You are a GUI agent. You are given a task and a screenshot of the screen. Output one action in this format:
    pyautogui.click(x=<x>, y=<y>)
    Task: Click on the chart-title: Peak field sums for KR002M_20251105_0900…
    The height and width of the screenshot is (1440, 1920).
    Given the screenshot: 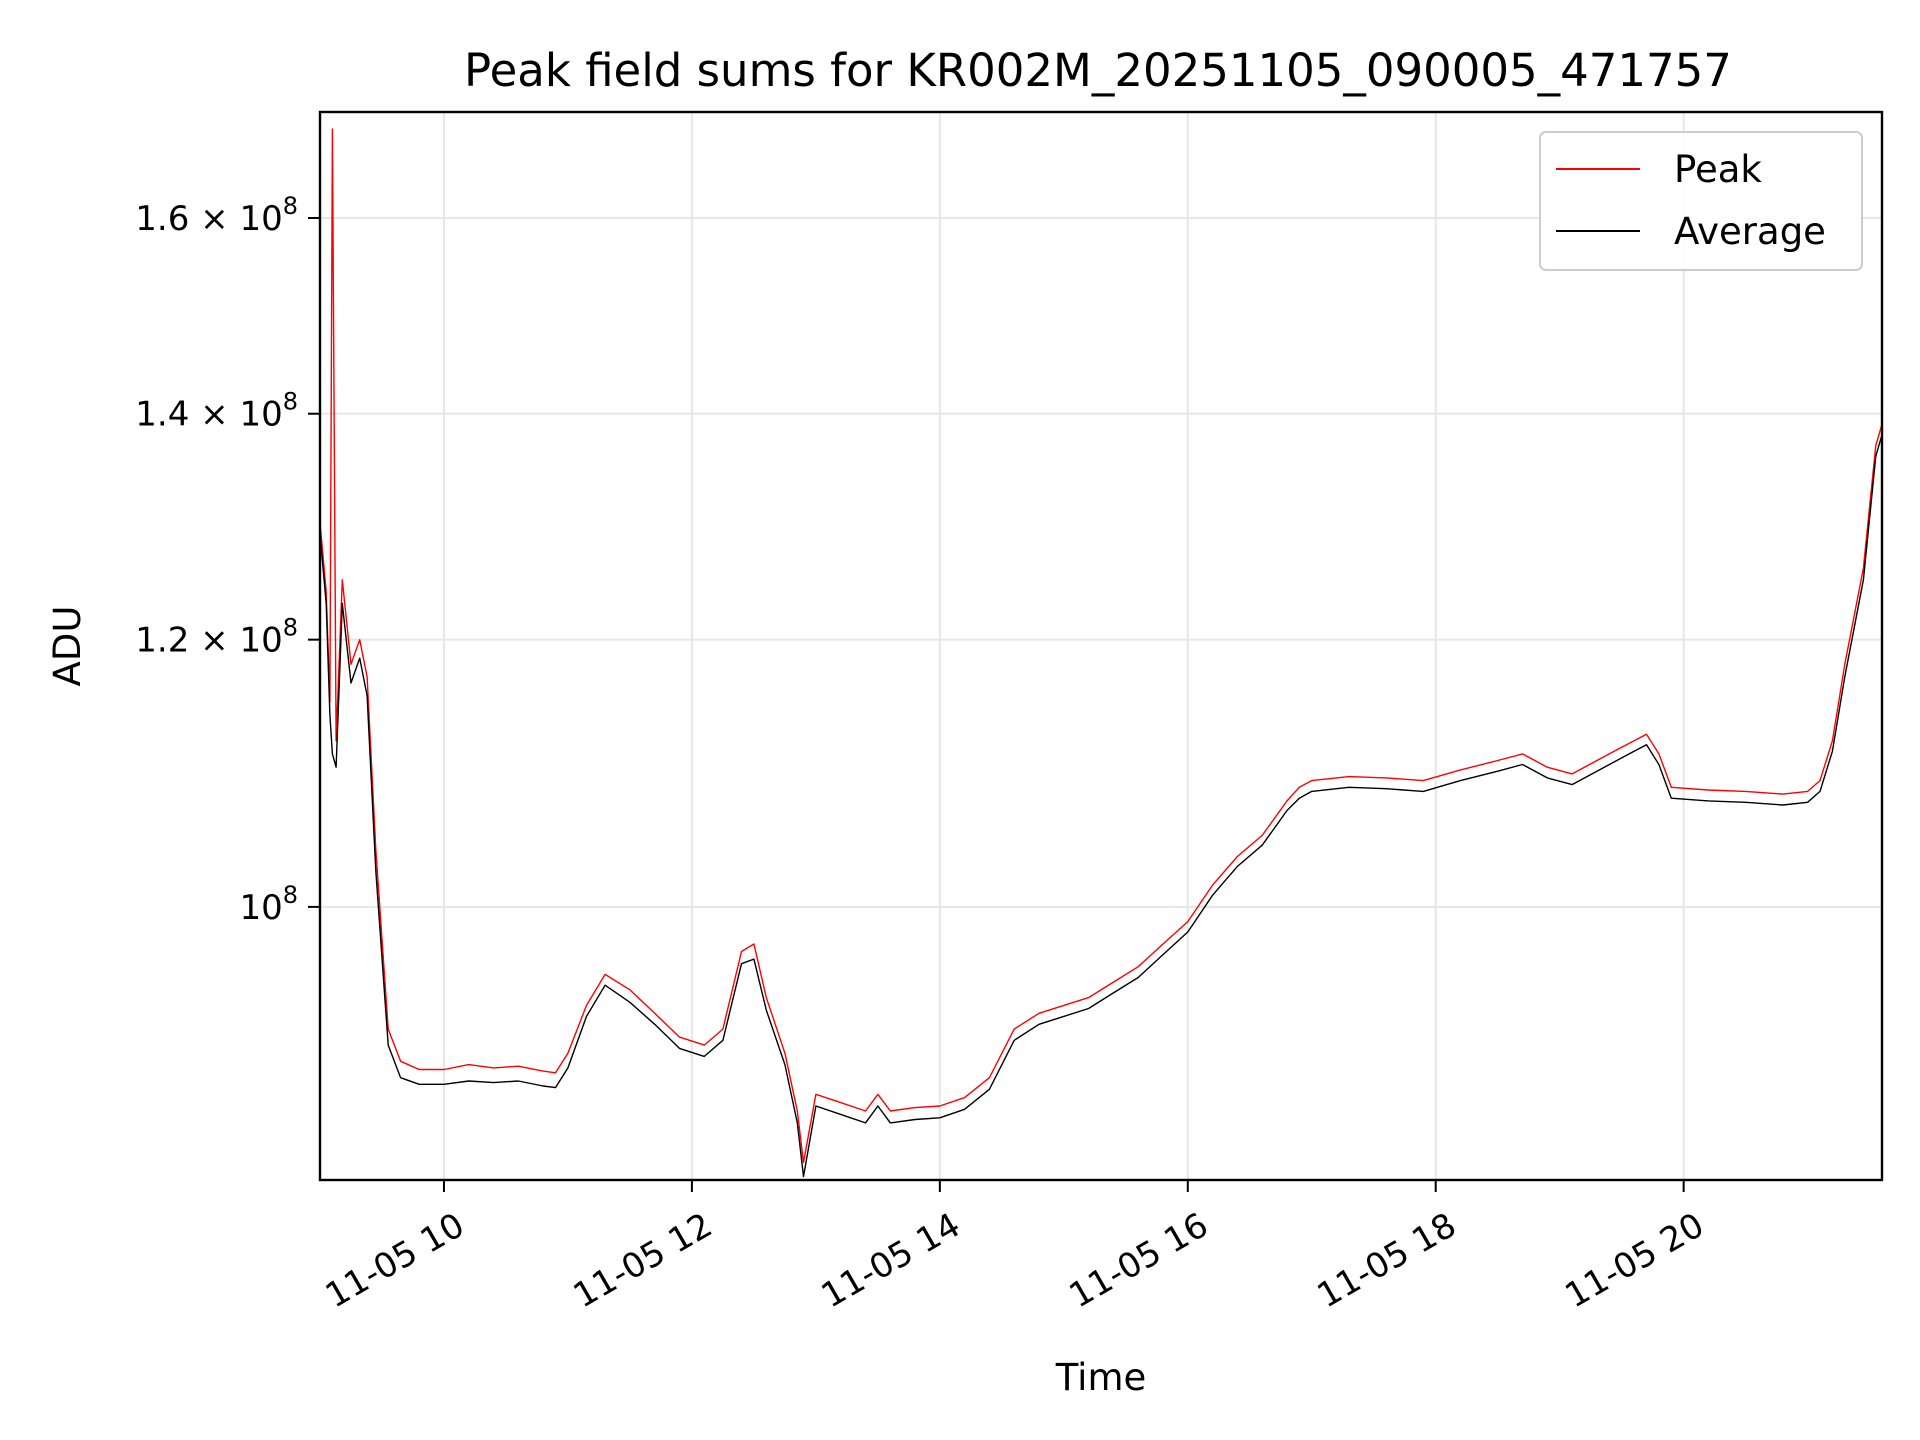 What is the action you would take?
    pyautogui.click(x=1098, y=70)
    